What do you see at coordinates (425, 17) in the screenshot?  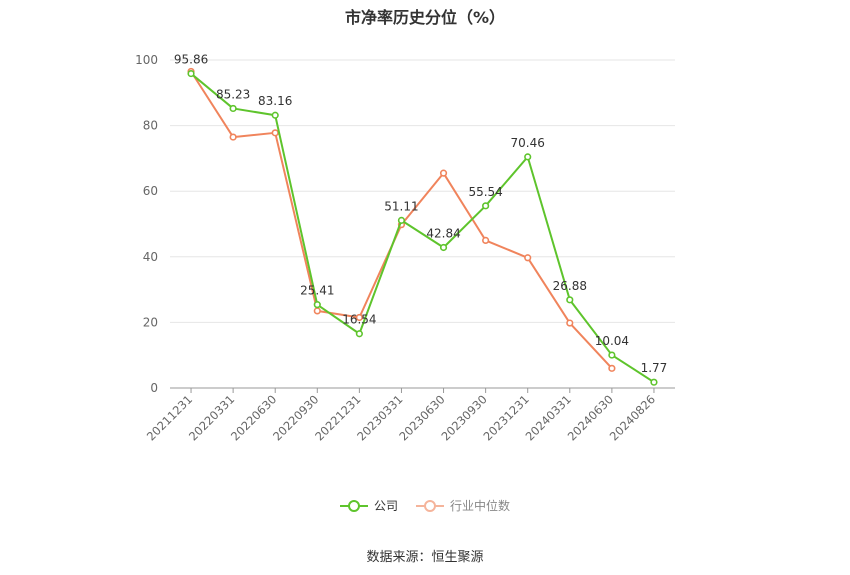 I see `chart-title: 市净率历史分位（%）` at bounding box center [425, 17].